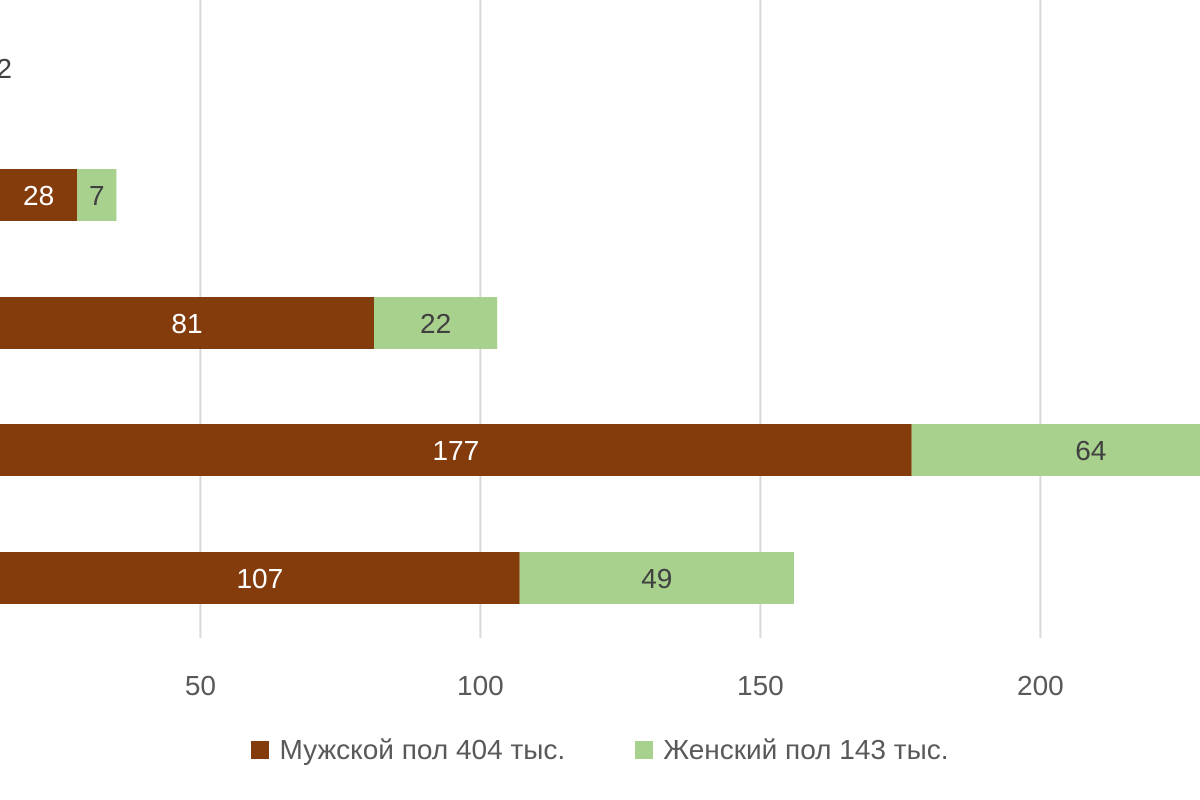 The width and height of the screenshot is (1200, 800). I want to click on x-tick-label: 100, so click(480, 685).